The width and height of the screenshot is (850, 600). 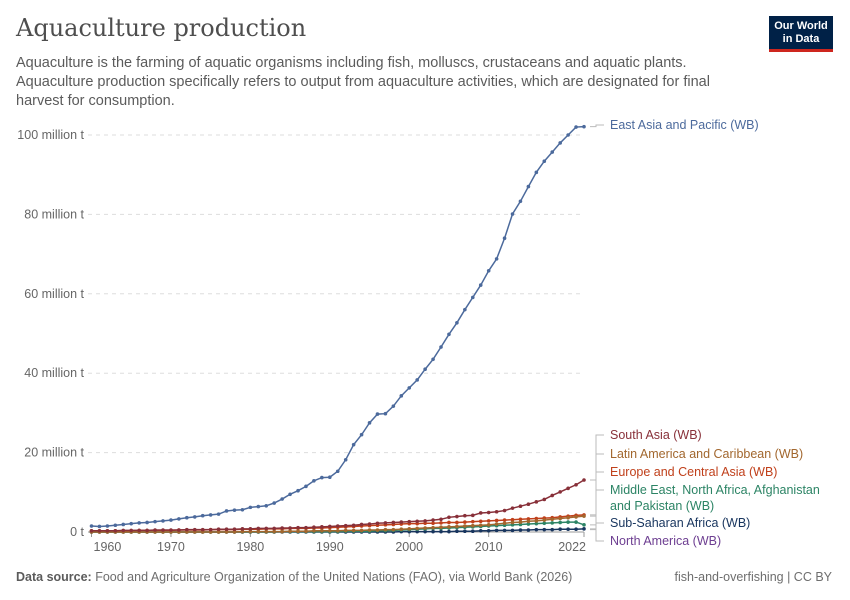 I want to click on y-tick-label: 60 million t, so click(x=54, y=294).